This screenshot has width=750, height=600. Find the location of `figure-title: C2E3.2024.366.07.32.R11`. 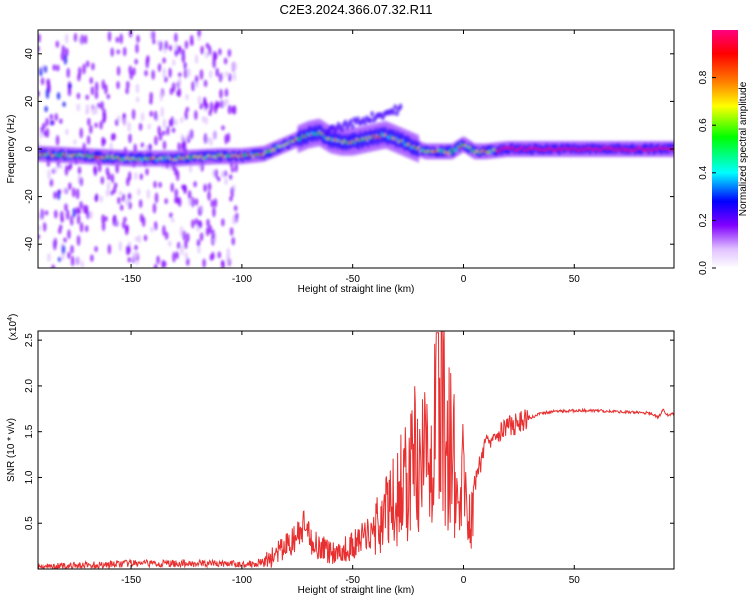

figure-title: C2E3.2024.366.07.32.R11 is located at coordinates (356, 9).